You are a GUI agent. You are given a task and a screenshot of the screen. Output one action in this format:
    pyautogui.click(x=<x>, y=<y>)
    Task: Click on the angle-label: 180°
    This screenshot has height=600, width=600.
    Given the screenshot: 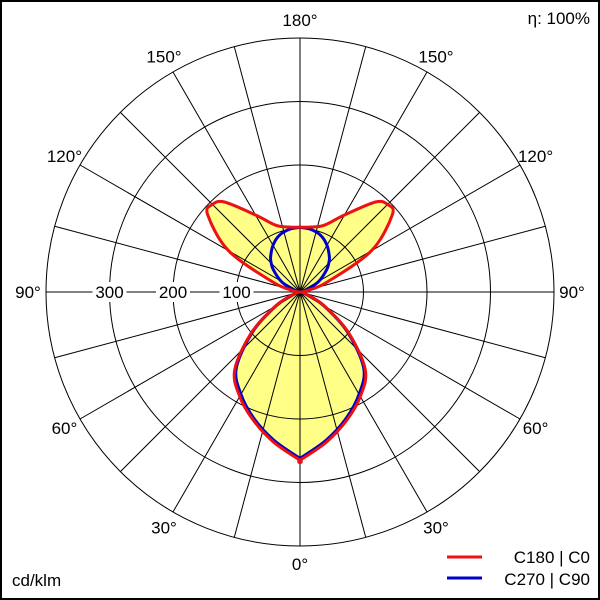 What is the action you would take?
    pyautogui.click(x=299, y=20)
    